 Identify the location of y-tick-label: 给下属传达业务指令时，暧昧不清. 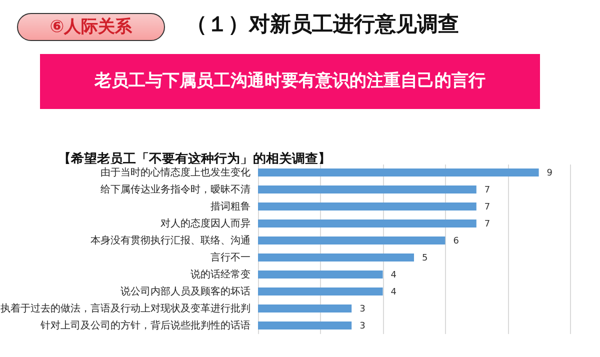
(175, 190).